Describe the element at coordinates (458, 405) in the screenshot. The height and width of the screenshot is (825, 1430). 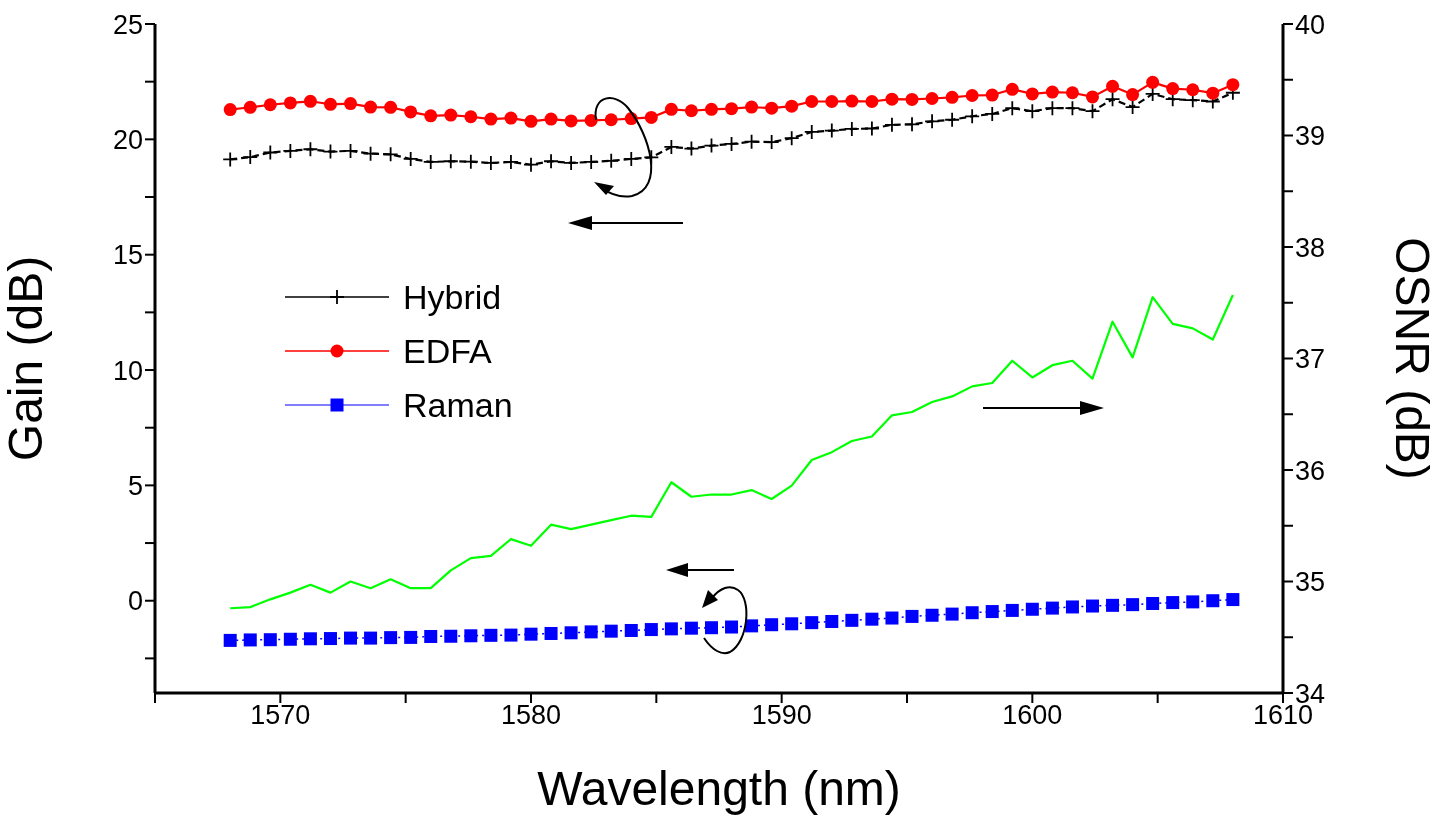
I see `legend-label: Raman` at that location.